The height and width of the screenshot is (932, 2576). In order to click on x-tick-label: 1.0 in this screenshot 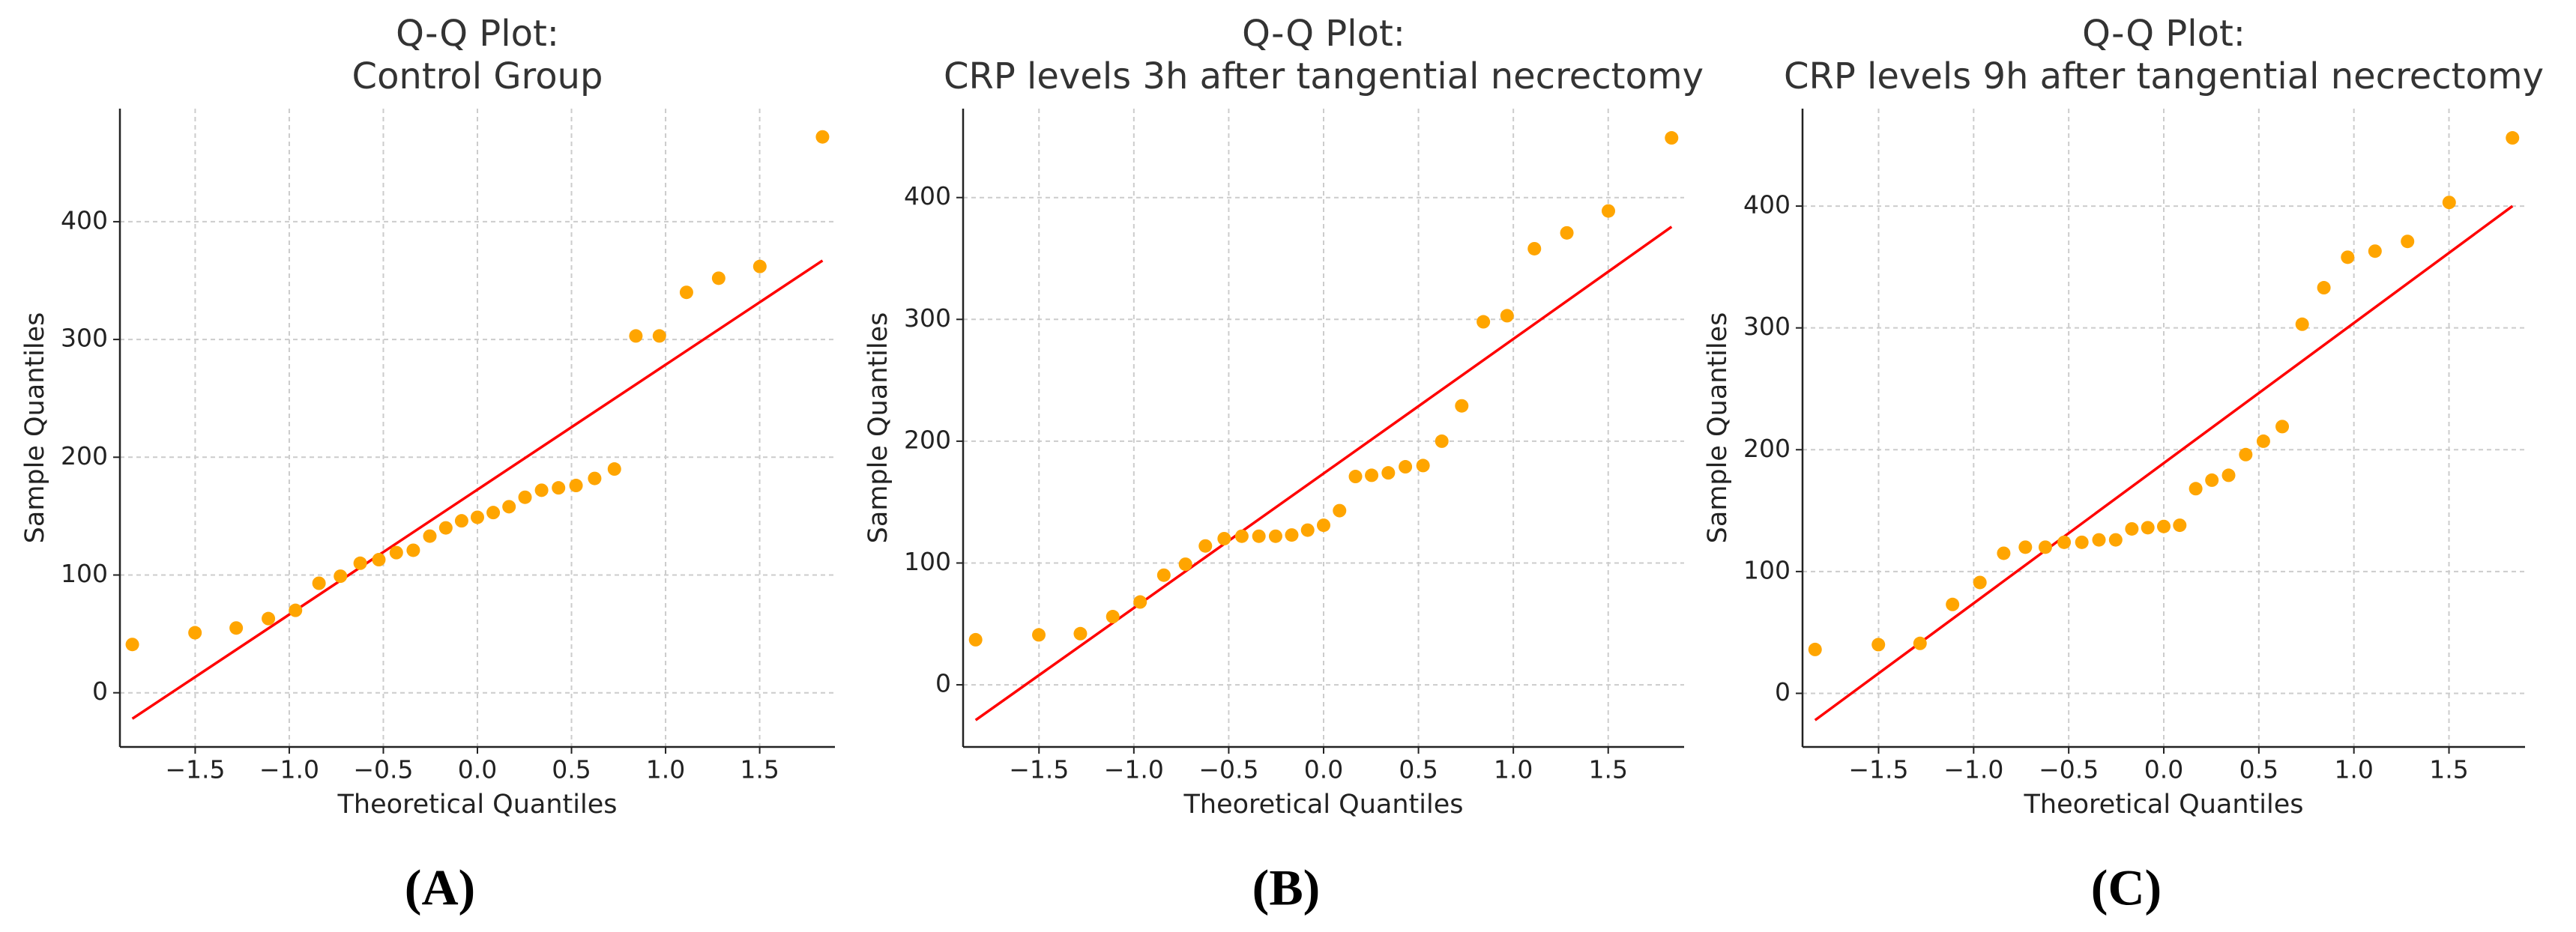, I will do `click(1514, 770)`.